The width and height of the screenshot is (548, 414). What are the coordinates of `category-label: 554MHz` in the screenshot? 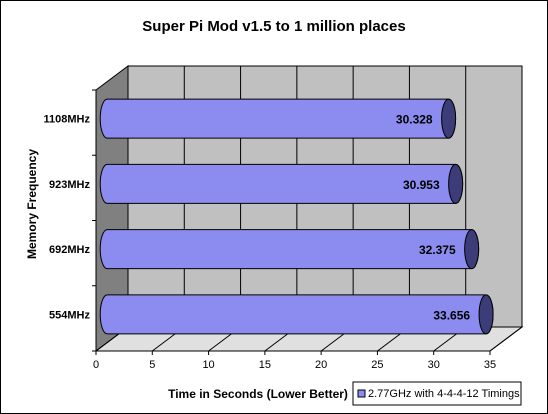 It's located at (69, 315).